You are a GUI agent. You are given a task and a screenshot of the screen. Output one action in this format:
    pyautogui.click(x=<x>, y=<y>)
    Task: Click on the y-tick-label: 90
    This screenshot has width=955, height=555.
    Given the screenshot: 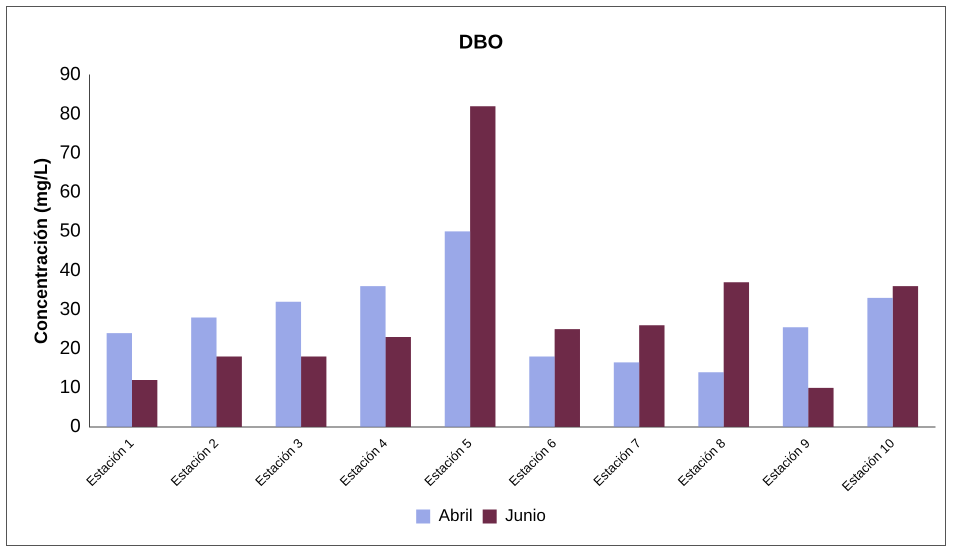 What is the action you would take?
    pyautogui.click(x=70, y=75)
    